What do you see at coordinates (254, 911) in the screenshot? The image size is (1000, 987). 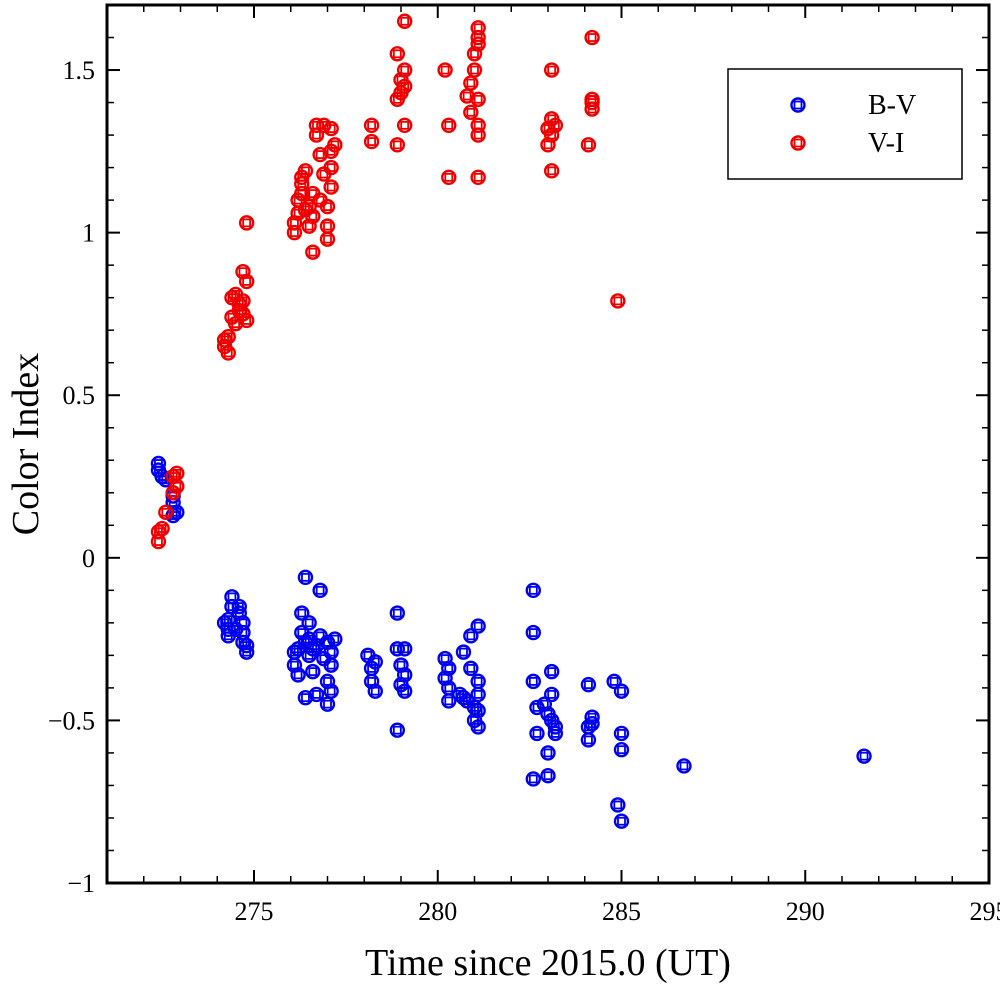 I see `x-tick-label: 275` at bounding box center [254, 911].